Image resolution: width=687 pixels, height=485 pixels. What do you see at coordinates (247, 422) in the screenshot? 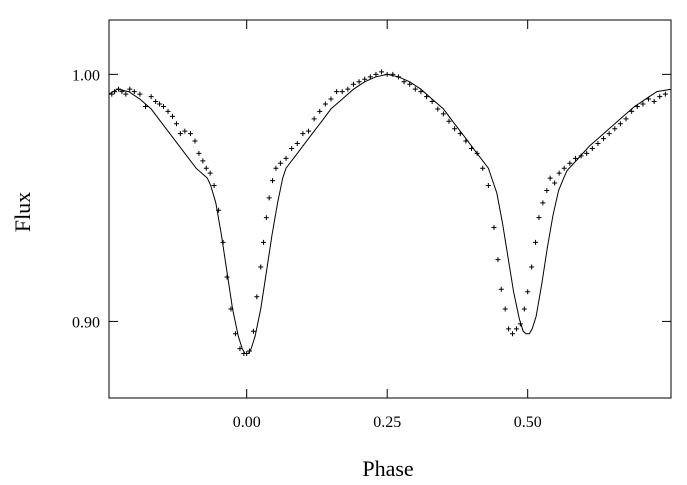
I see `x-tick-label: 0.00` at bounding box center [247, 422].